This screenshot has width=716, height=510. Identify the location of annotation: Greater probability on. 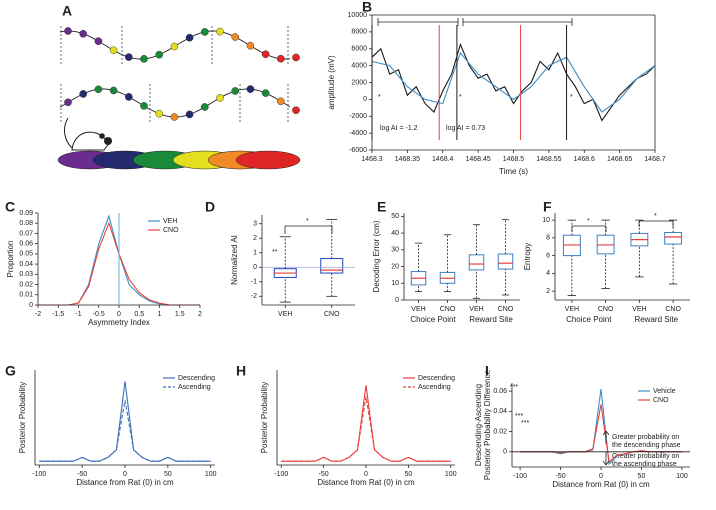
(645, 437).